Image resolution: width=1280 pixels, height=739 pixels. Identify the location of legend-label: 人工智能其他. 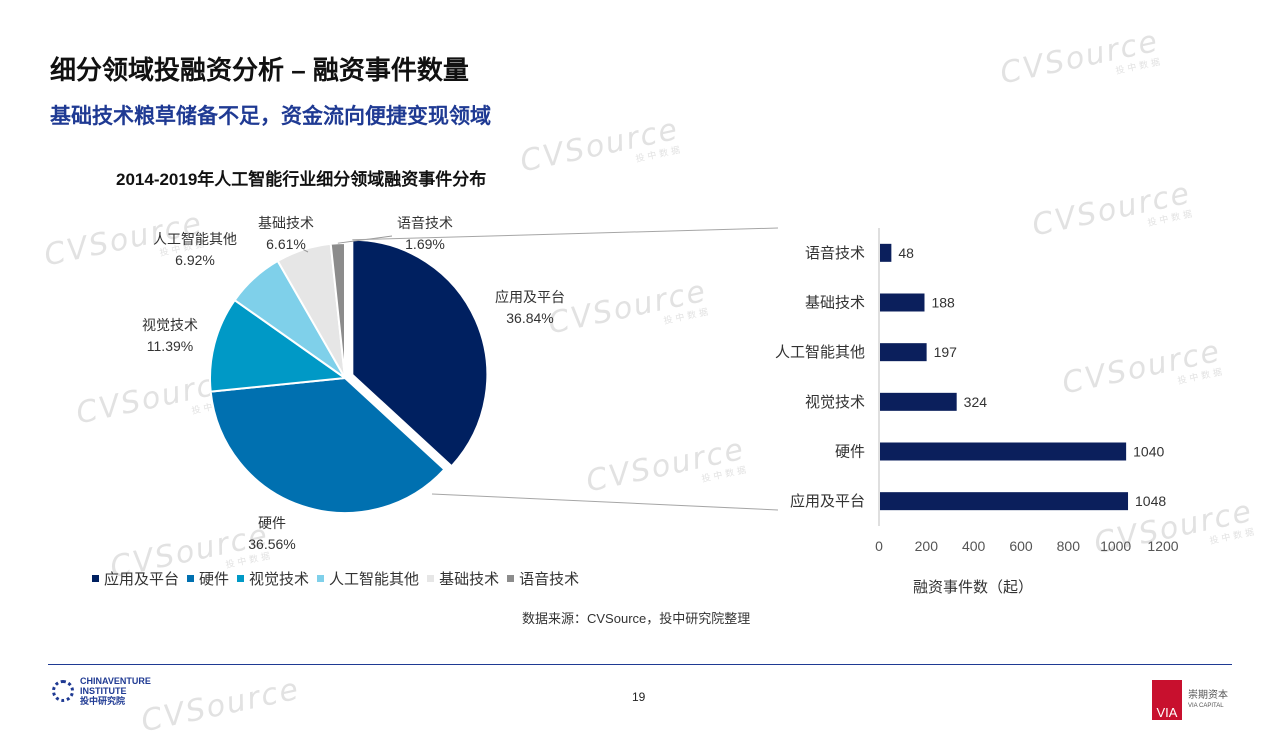
(374, 579).